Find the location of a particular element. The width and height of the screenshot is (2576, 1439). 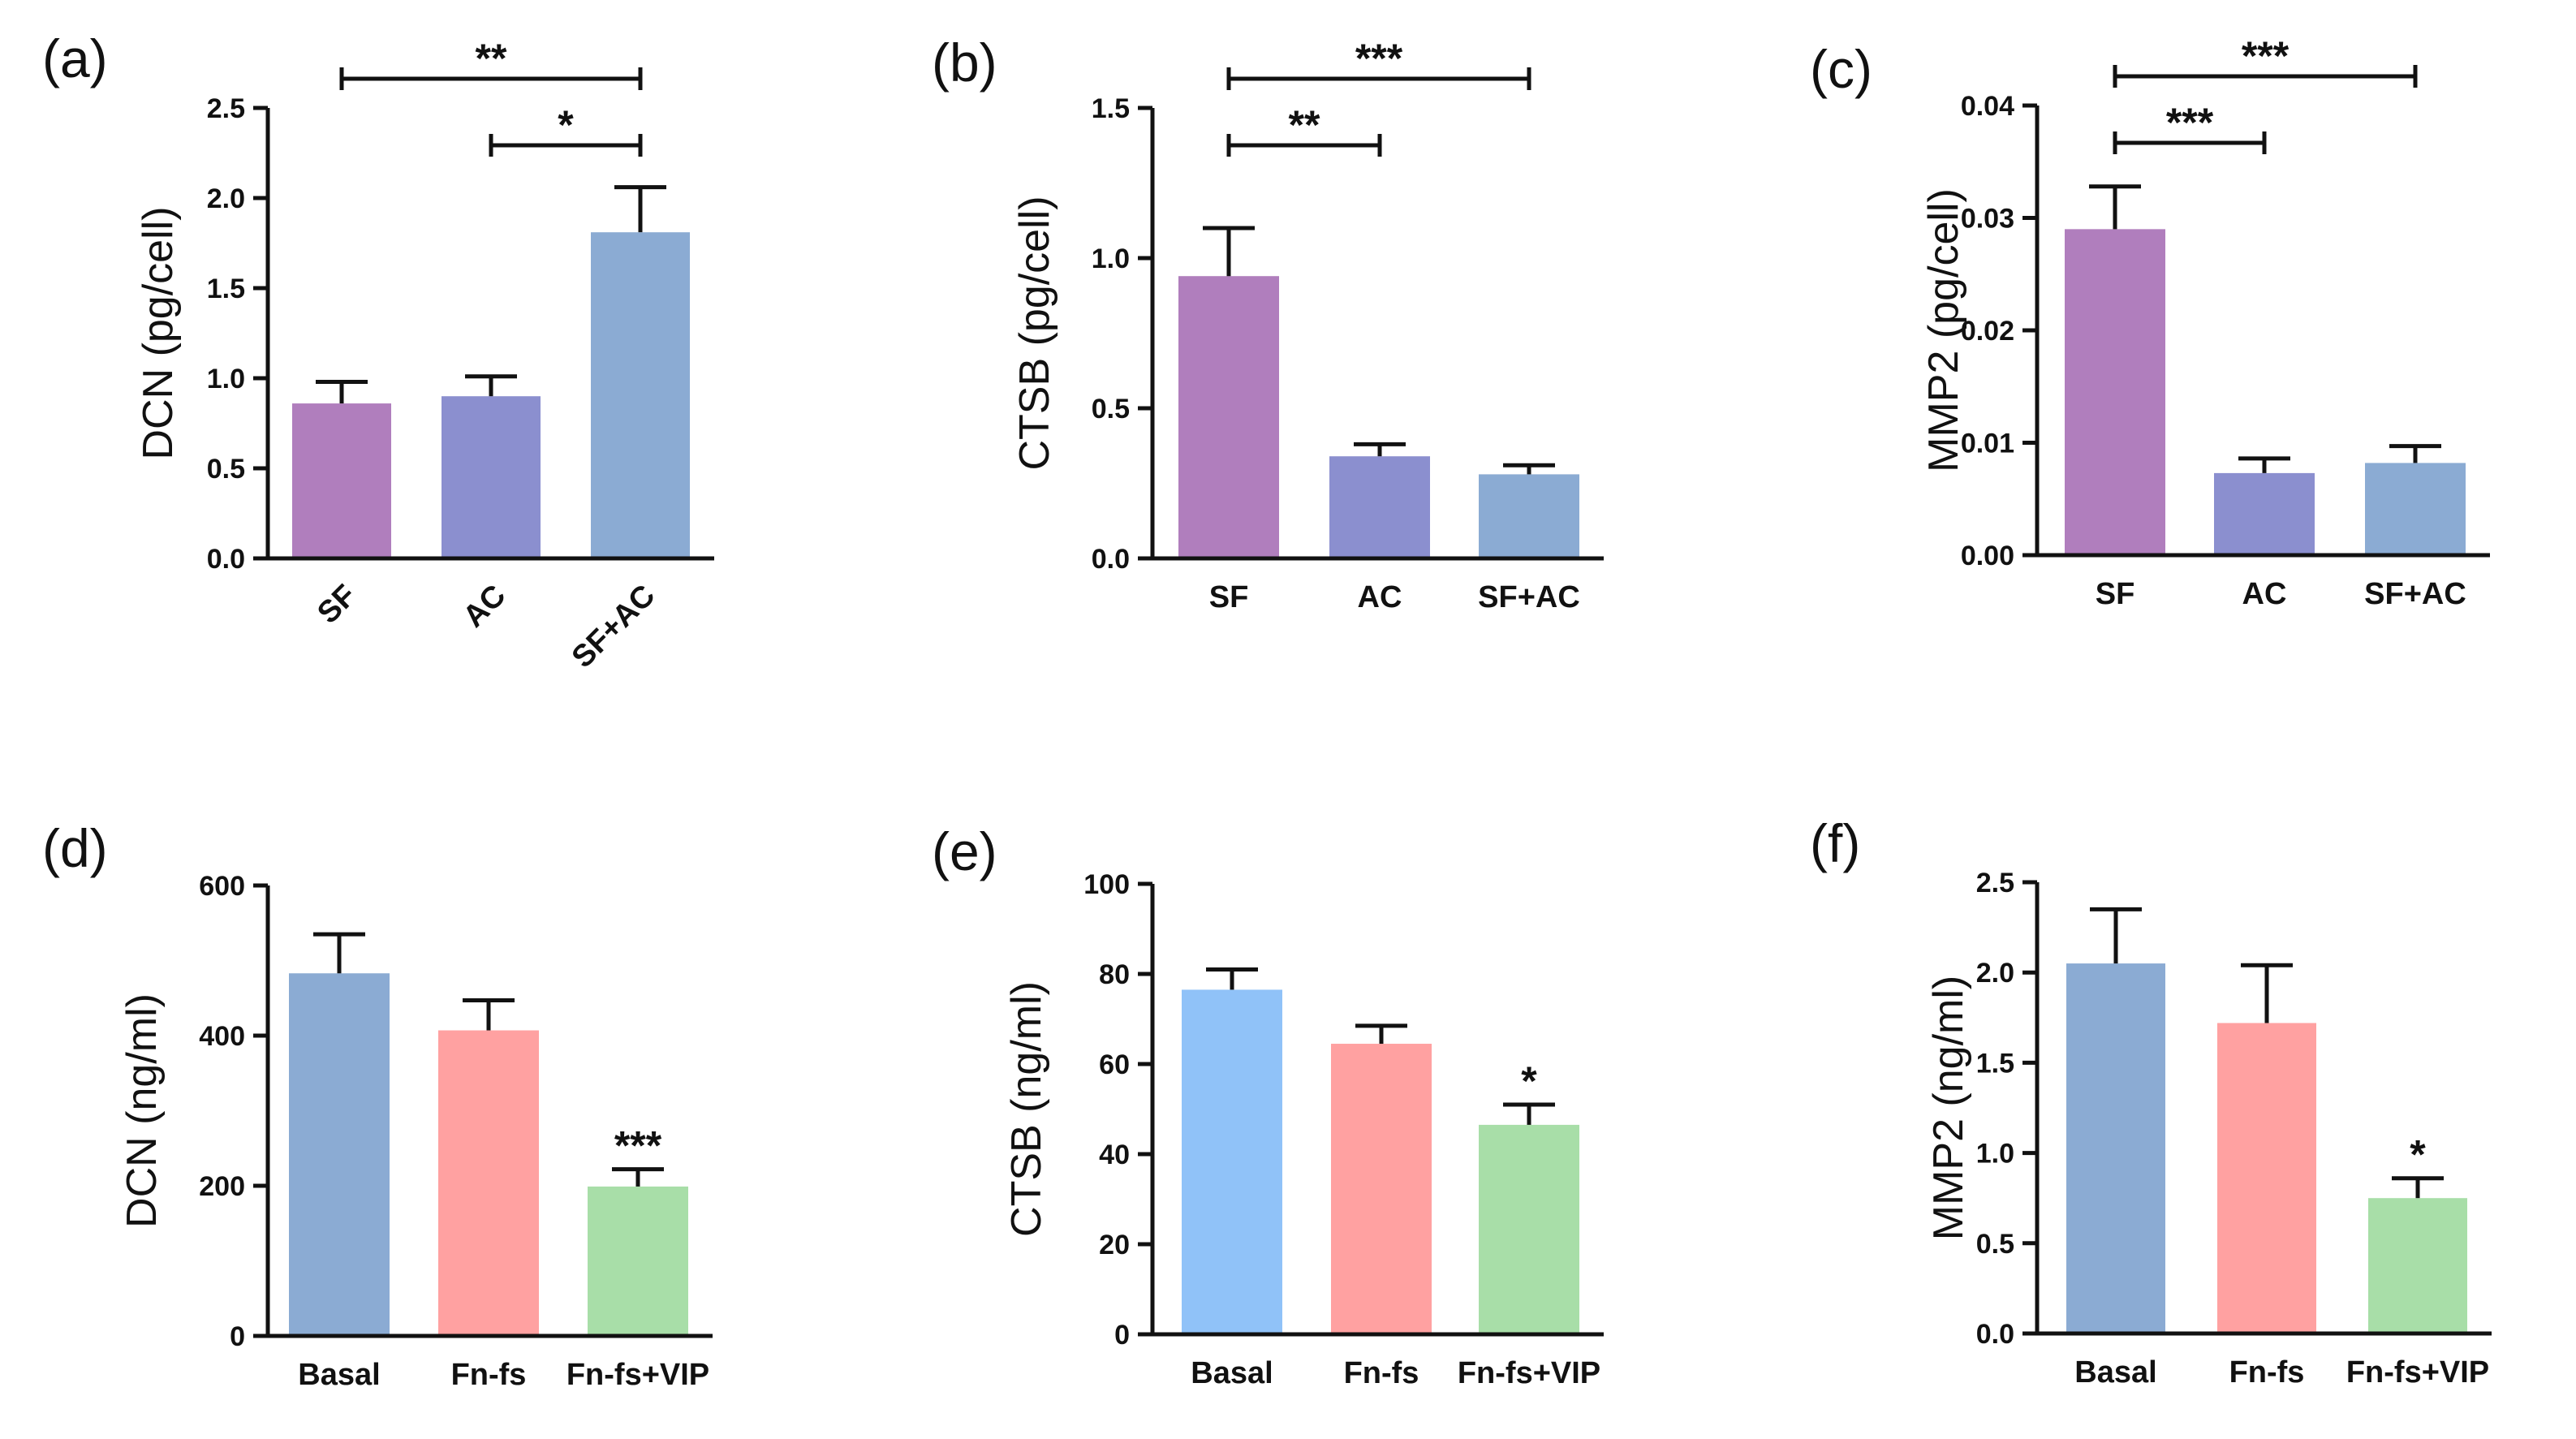

y-tick-label: 600 is located at coordinates (222, 886).